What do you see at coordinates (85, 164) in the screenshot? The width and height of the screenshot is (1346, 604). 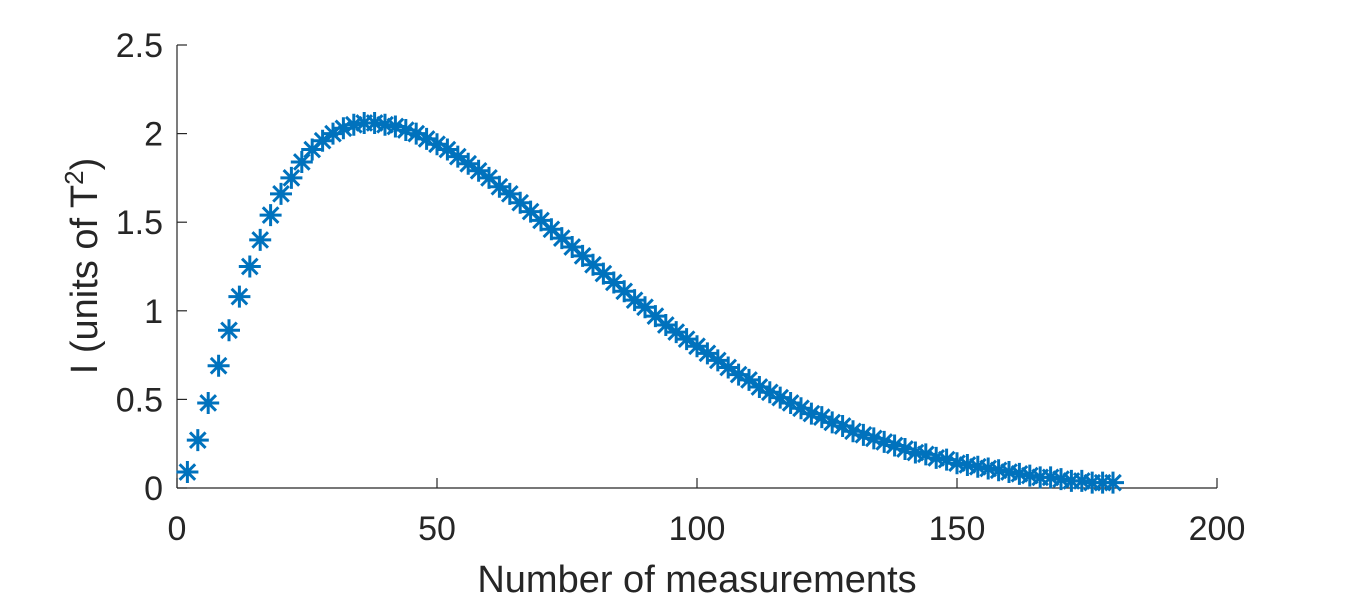 I see `y-axis-title-suffix: )` at bounding box center [85, 164].